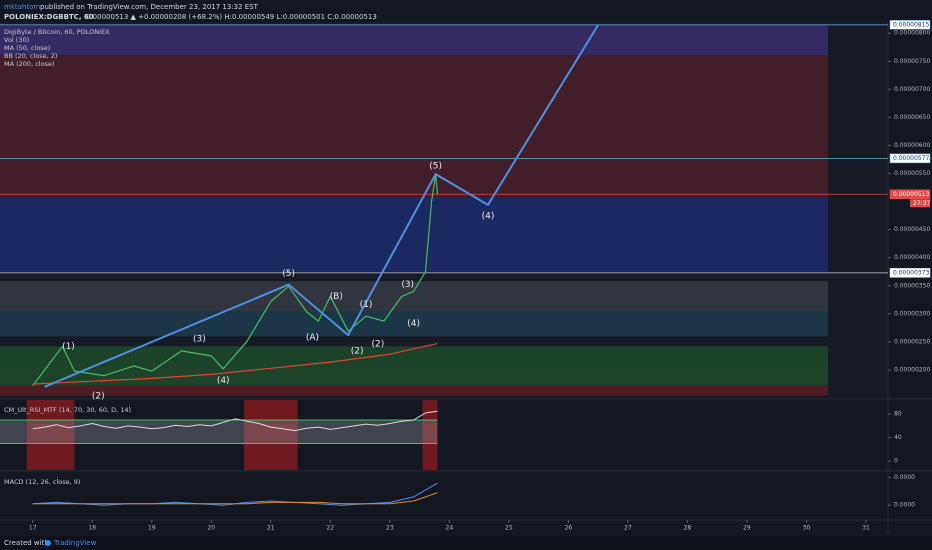 Image resolution: width=932 pixels, height=550 pixels. What do you see at coordinates (912, 61) in the screenshot?
I see `y-tick-label: 0.00000750` at bounding box center [912, 61].